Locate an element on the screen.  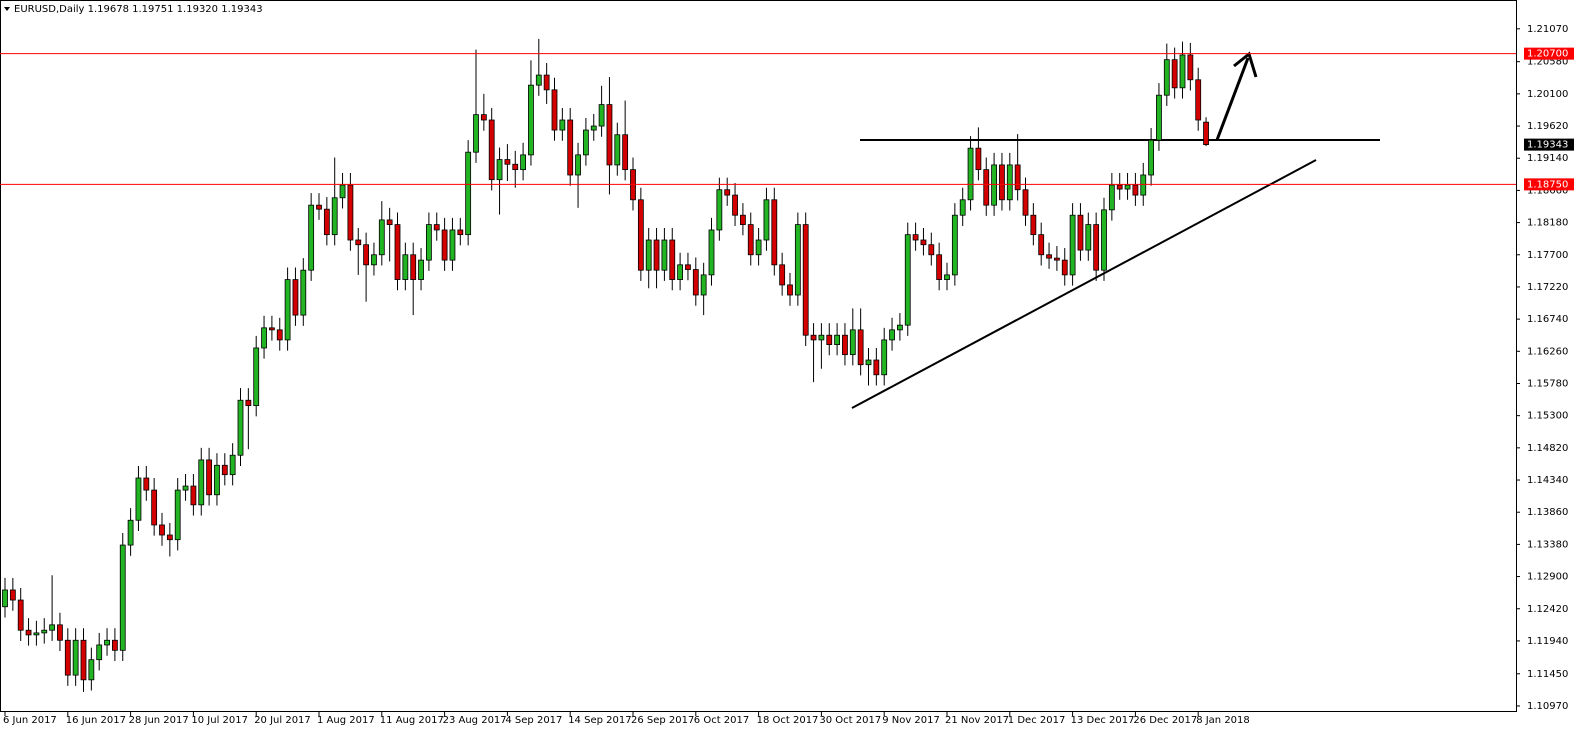
y-tick-label: 1.15780 is located at coordinates (1547, 383).